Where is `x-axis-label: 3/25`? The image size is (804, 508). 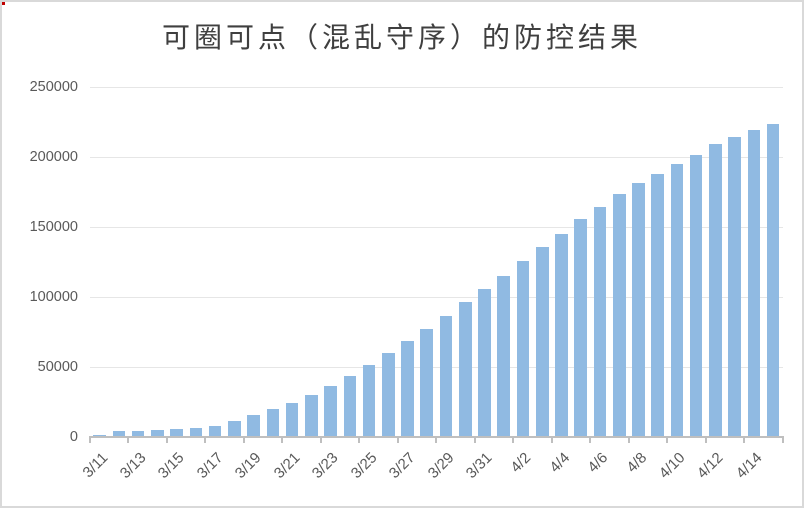
x-axis-label: 3/25 is located at coordinates (364, 465).